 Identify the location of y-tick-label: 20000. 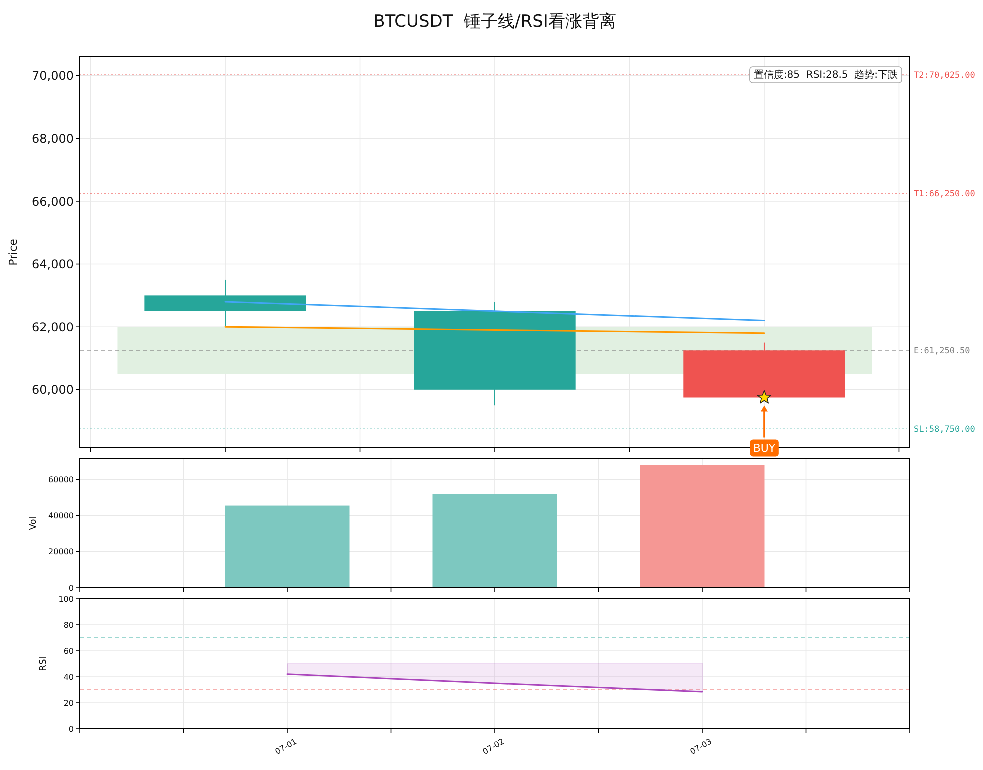
(61, 552).